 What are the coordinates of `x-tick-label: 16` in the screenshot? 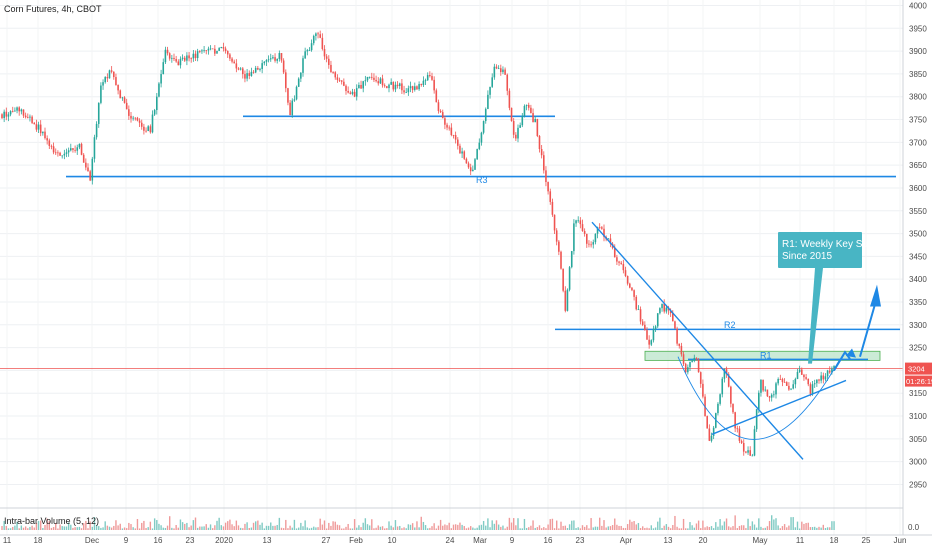 It's located at (158, 540).